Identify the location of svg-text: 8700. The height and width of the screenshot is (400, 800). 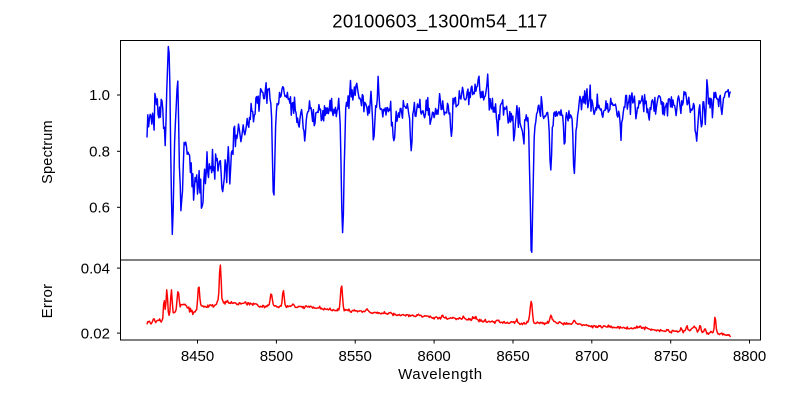
(591, 356).